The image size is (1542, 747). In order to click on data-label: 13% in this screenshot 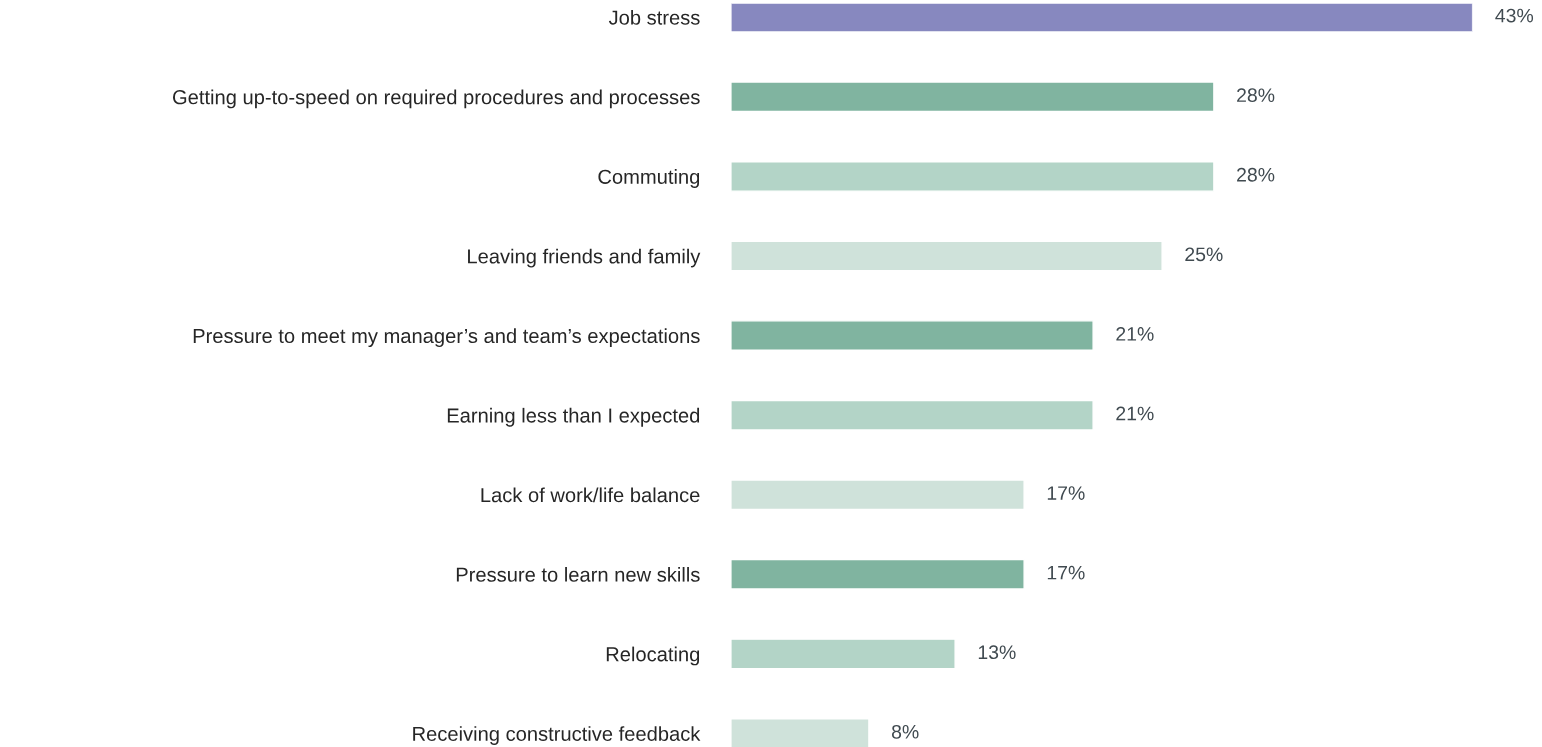, I will do `click(997, 652)`.